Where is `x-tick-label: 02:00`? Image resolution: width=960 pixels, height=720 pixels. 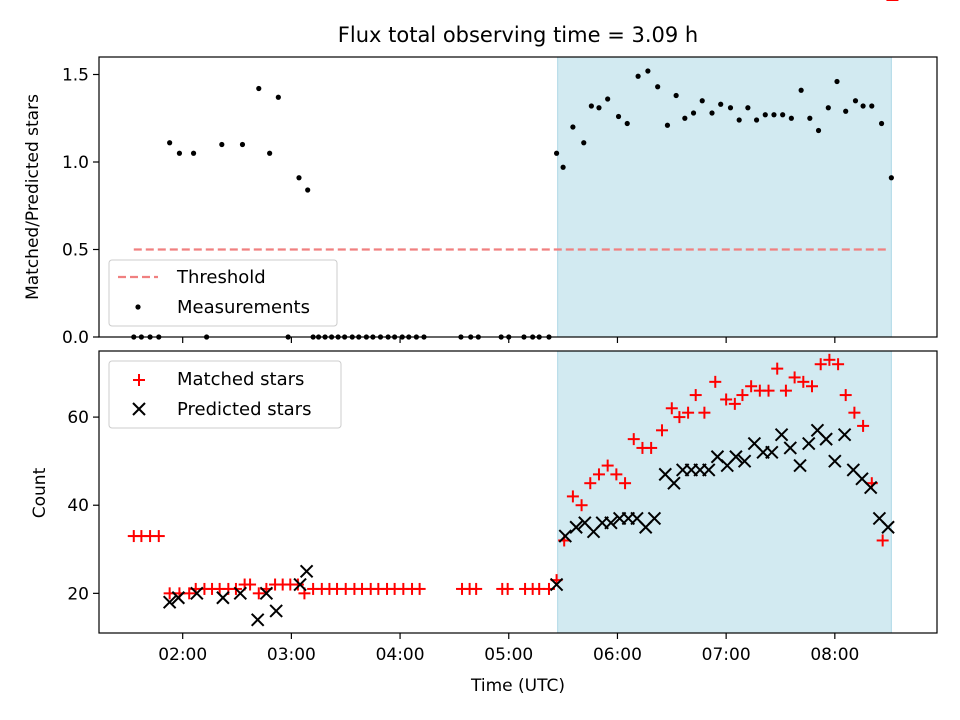
x-tick-label: 02:00 is located at coordinates (182, 655).